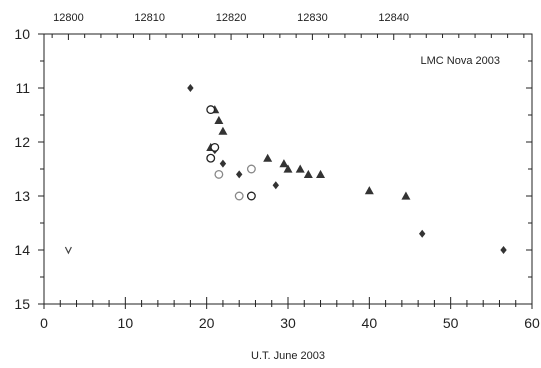 This screenshot has width=541, height=368. What do you see at coordinates (461, 61) in the screenshot?
I see `chart-annotation: LMC Nova 2003` at bounding box center [461, 61].